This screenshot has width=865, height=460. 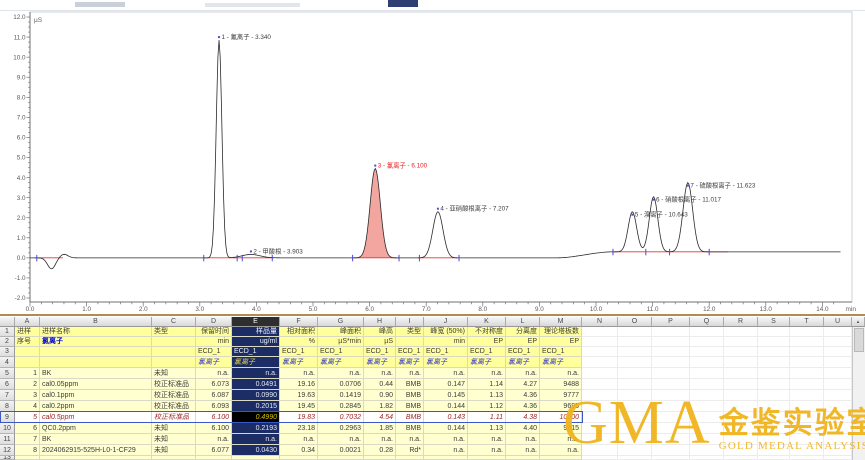 I want to click on cell-P12, so click(x=671, y=450).